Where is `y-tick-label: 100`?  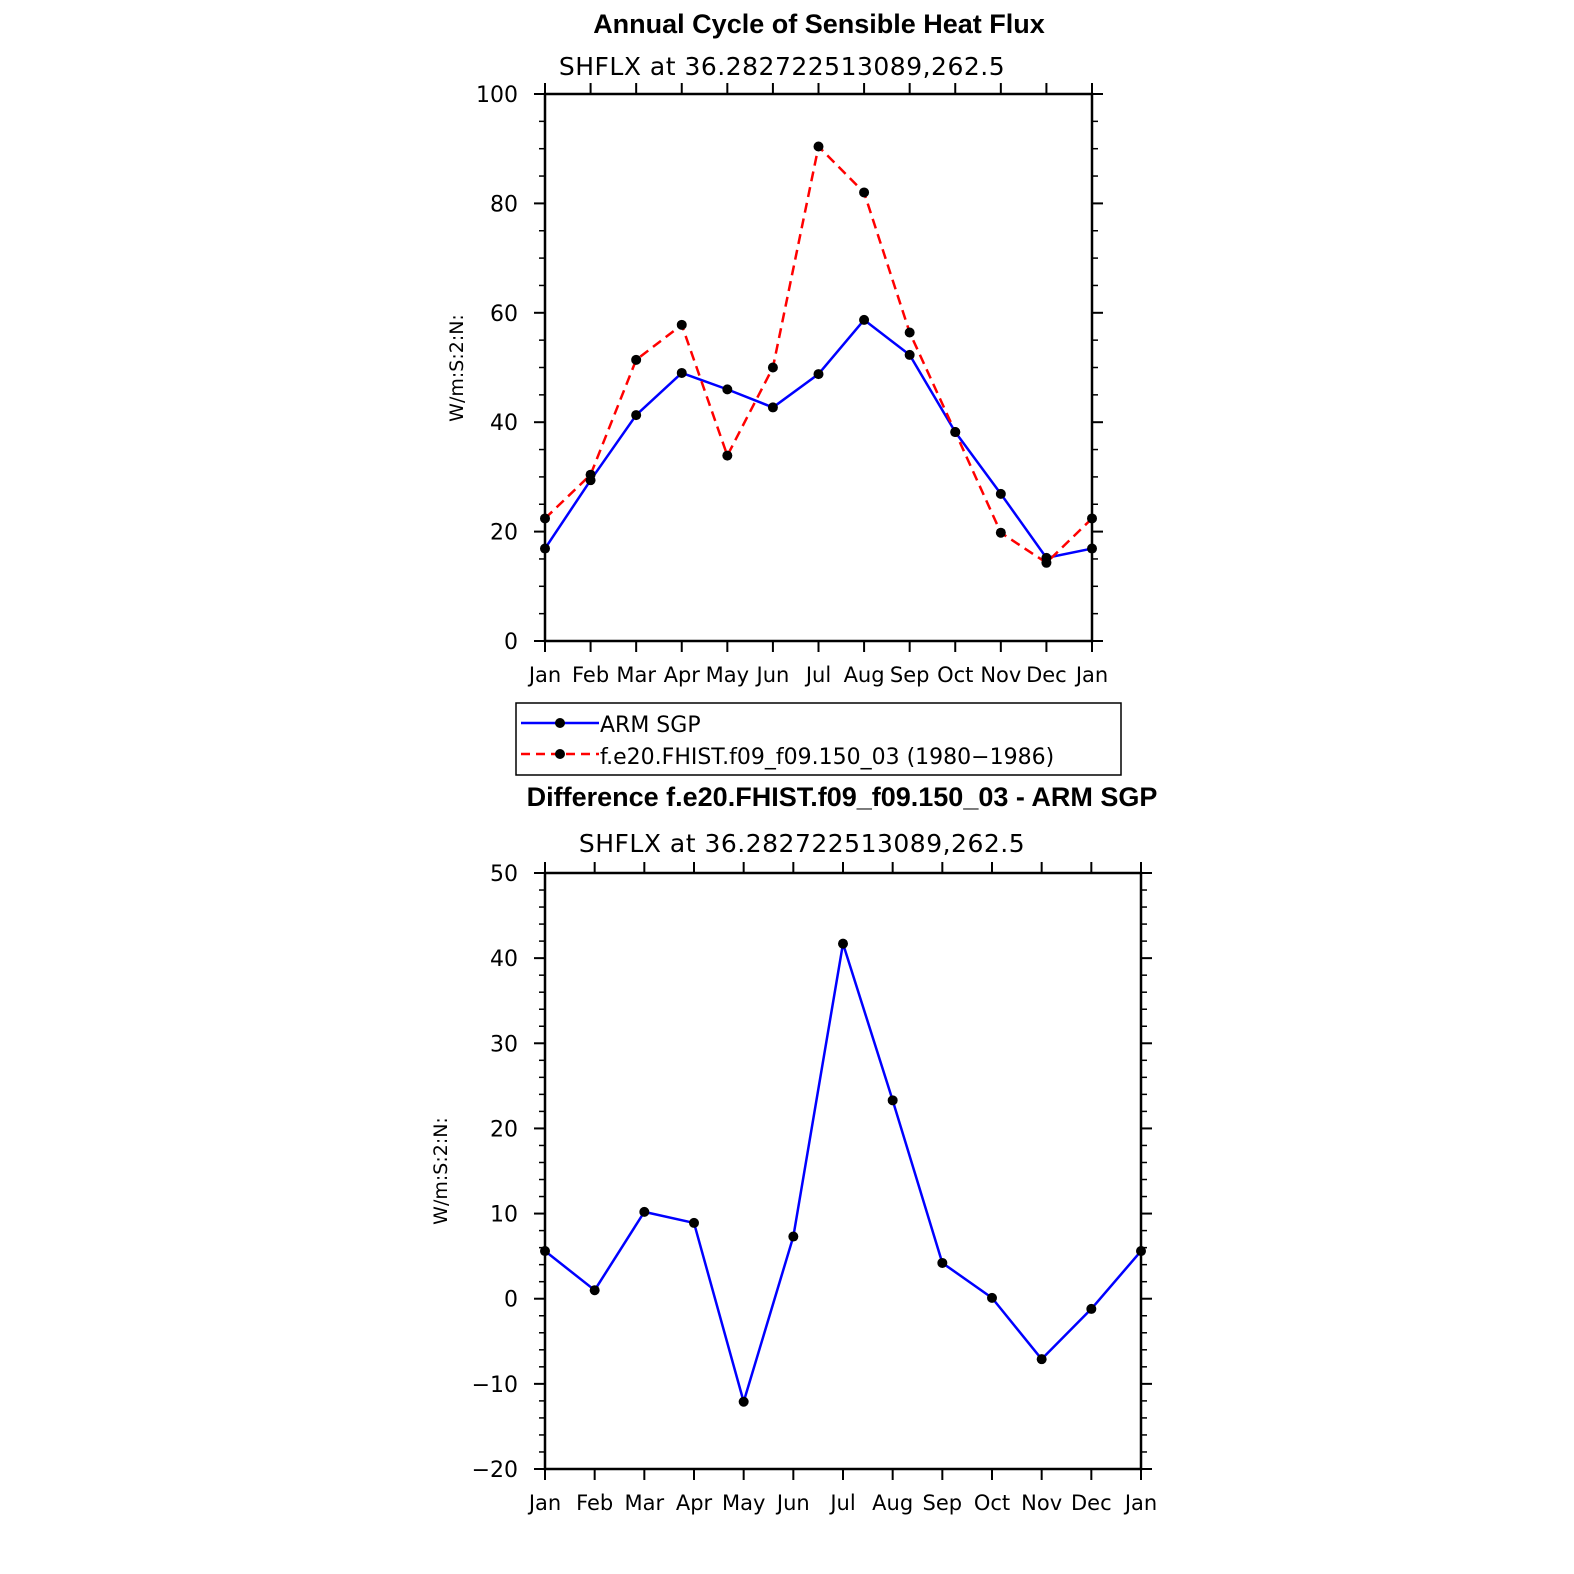
y-tick-label: 100 is located at coordinates (497, 95).